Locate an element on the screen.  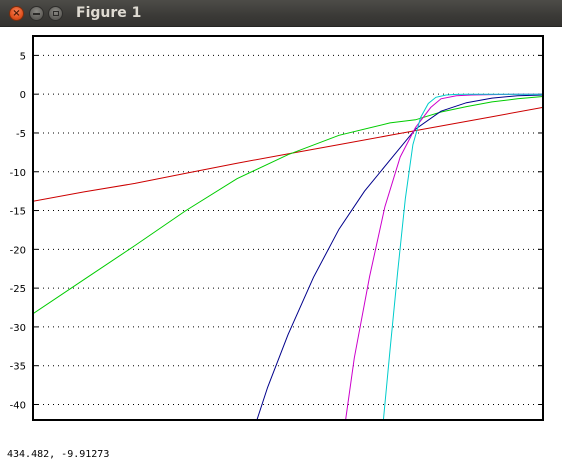
y-tick-label: -5 is located at coordinates (21, 134).